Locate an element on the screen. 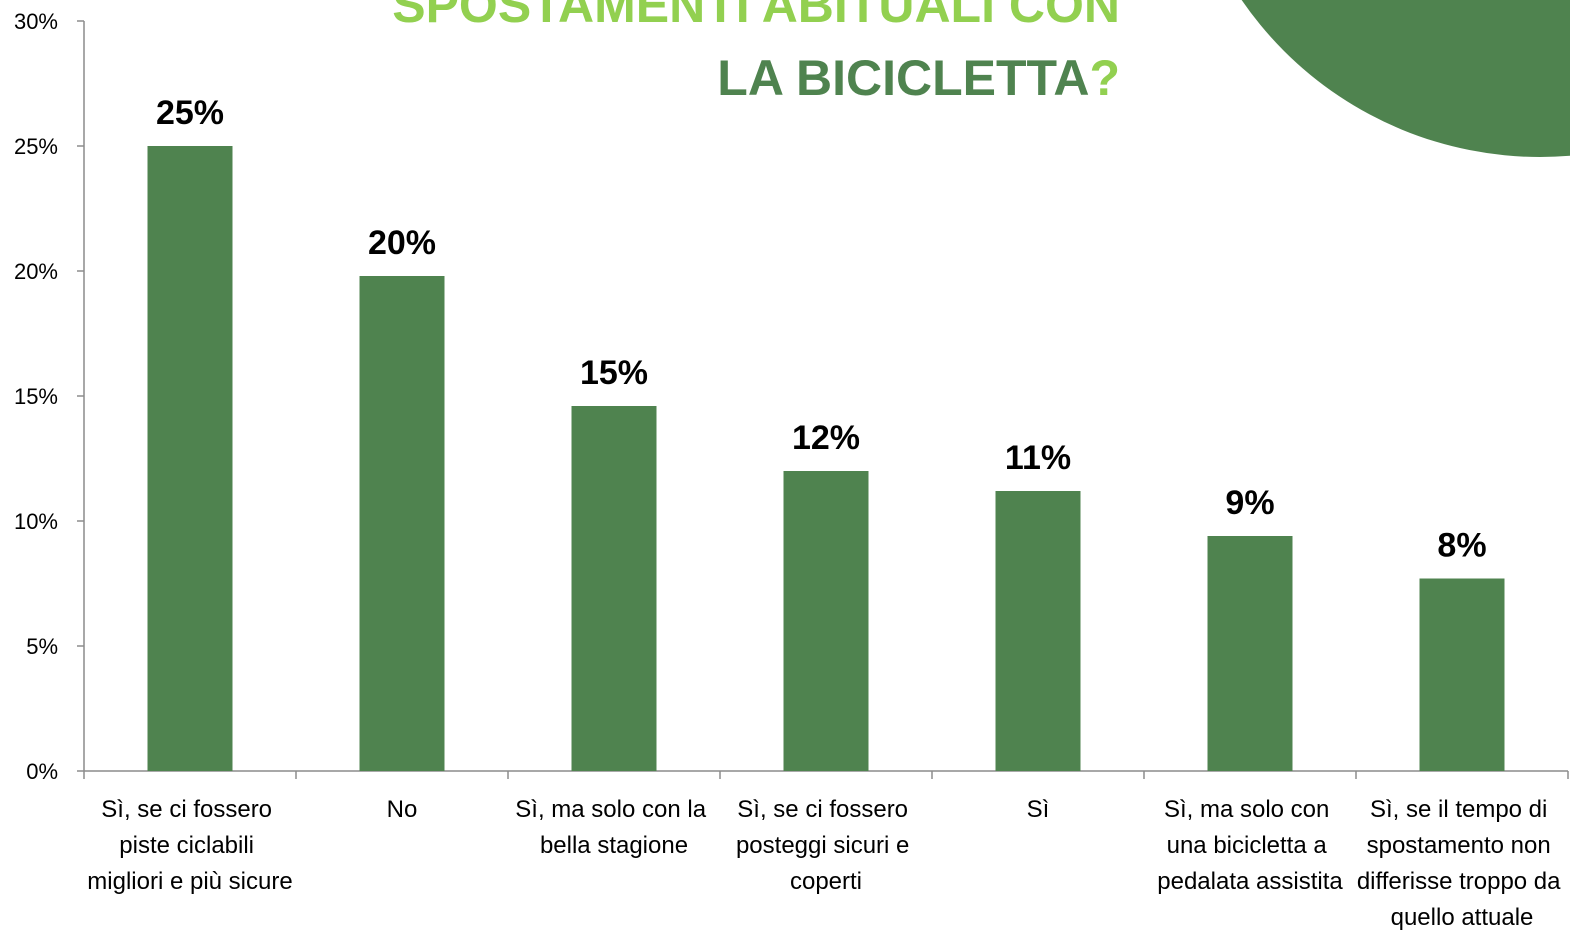  decor-circle is located at coordinates (1405, 78).